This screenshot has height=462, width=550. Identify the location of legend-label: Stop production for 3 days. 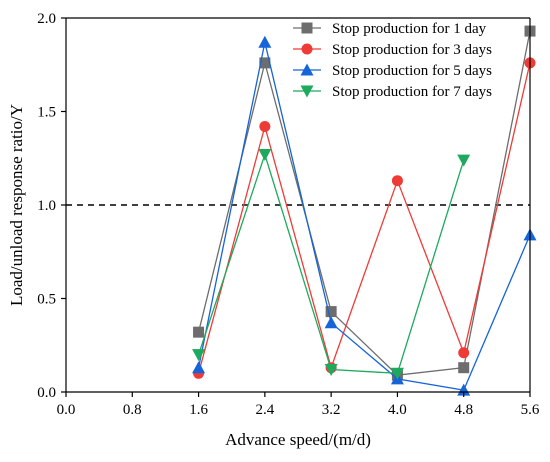
(412, 50).